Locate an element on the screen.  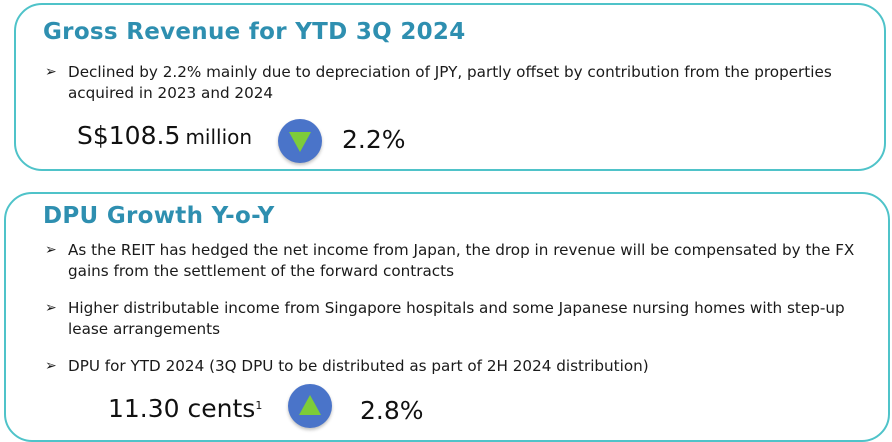
revenue-change-pct: 2.2% is located at coordinates (374, 139).